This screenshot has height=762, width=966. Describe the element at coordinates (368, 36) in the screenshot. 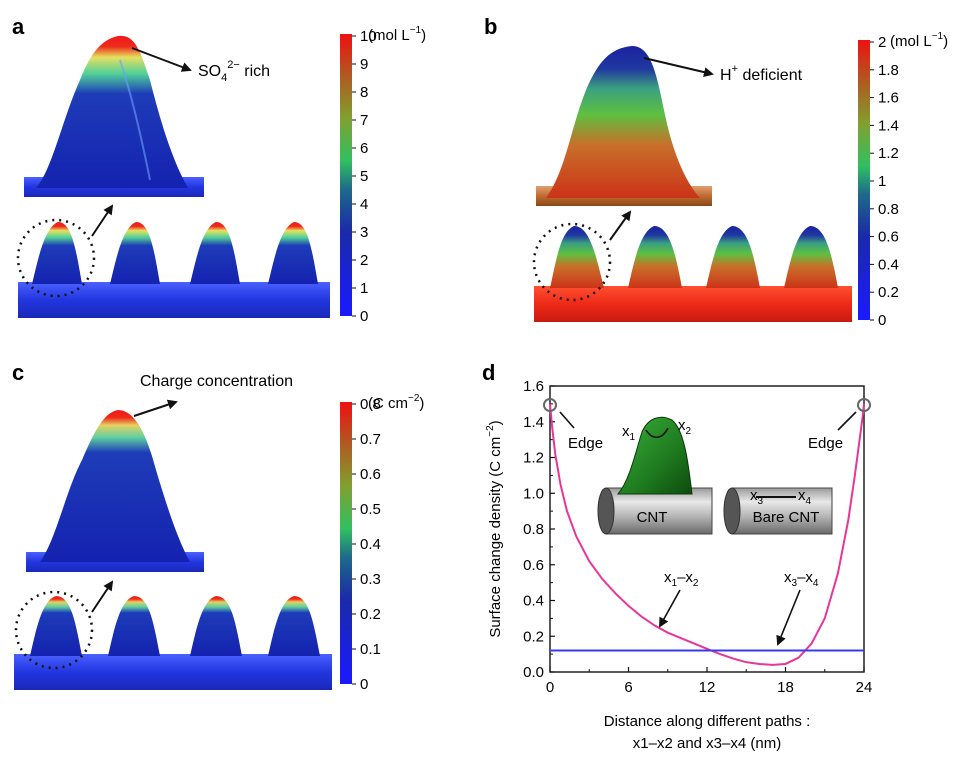

I see `colorbar-tick-label: 10` at that location.